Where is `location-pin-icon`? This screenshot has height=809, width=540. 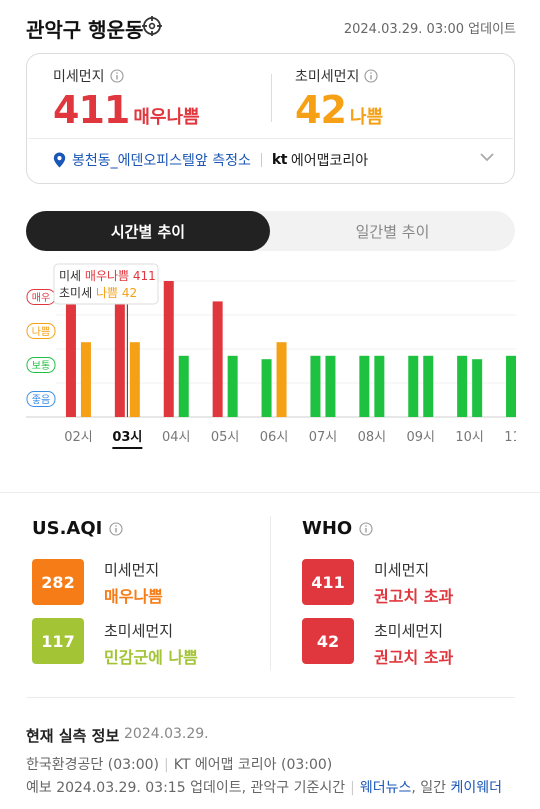
location-pin-icon is located at coordinates (59, 160).